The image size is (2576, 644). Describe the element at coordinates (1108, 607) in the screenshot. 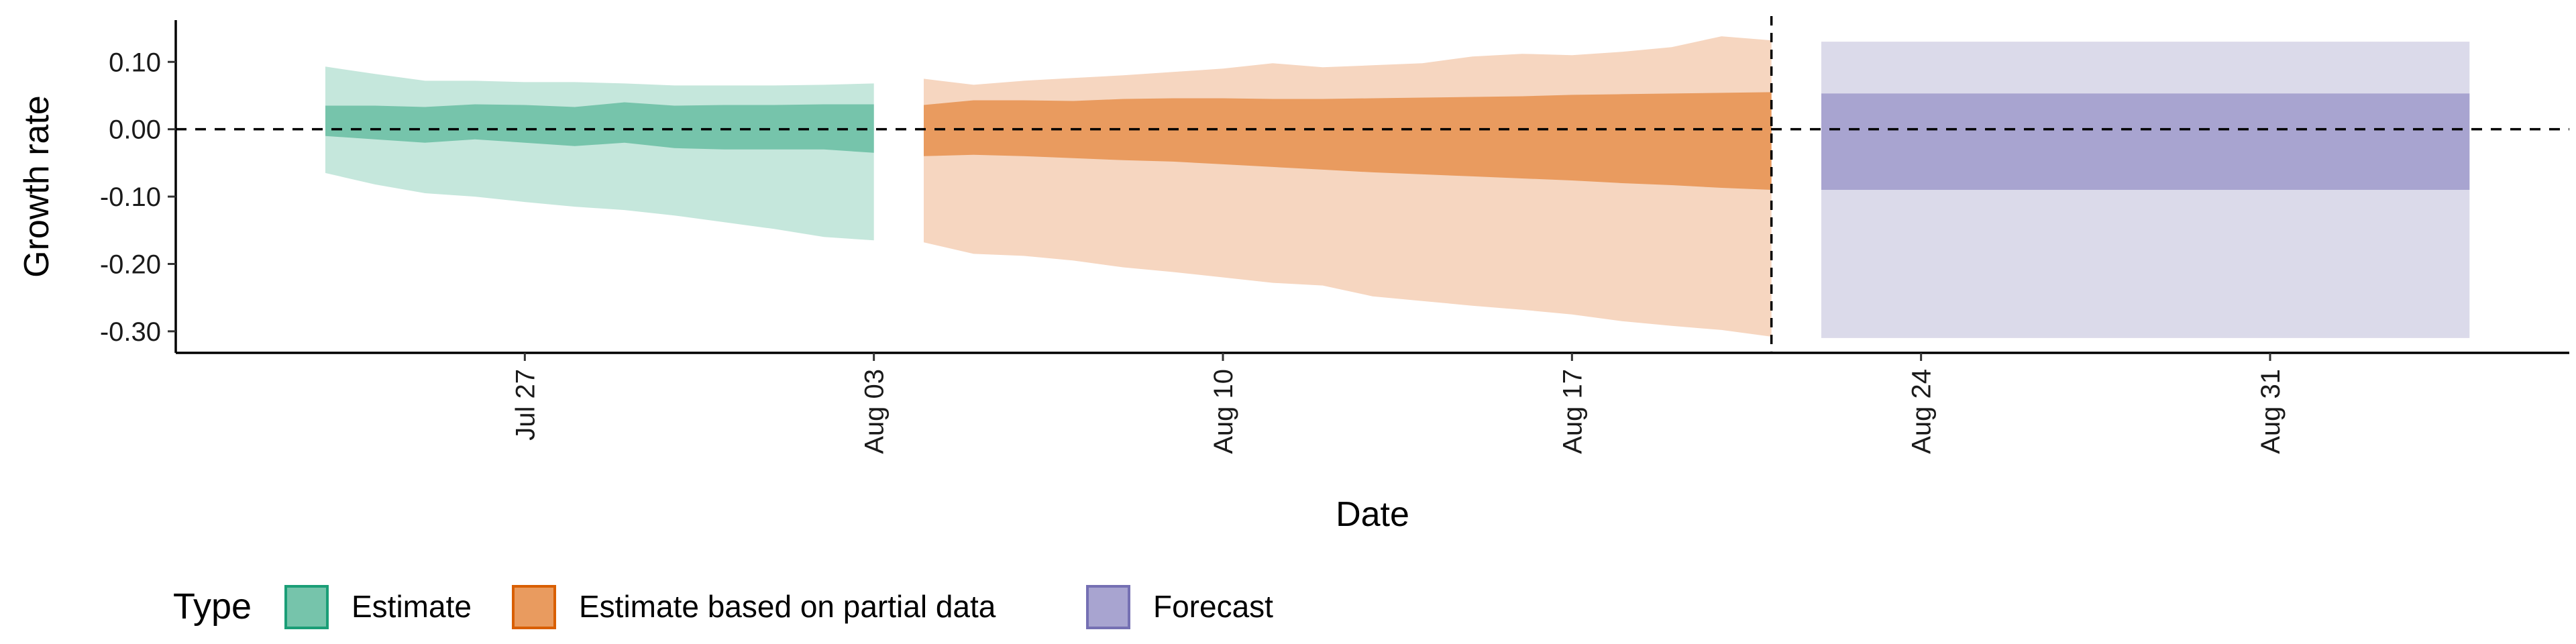

I see `legend-key-forecast` at that location.